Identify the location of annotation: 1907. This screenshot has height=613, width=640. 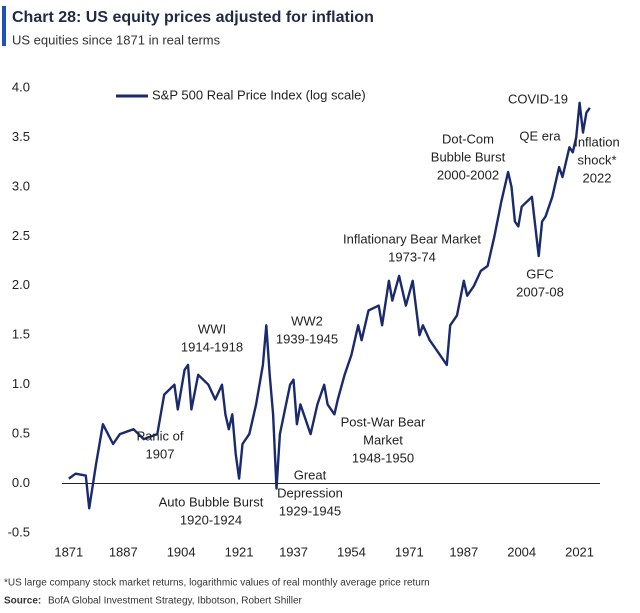
(160, 453).